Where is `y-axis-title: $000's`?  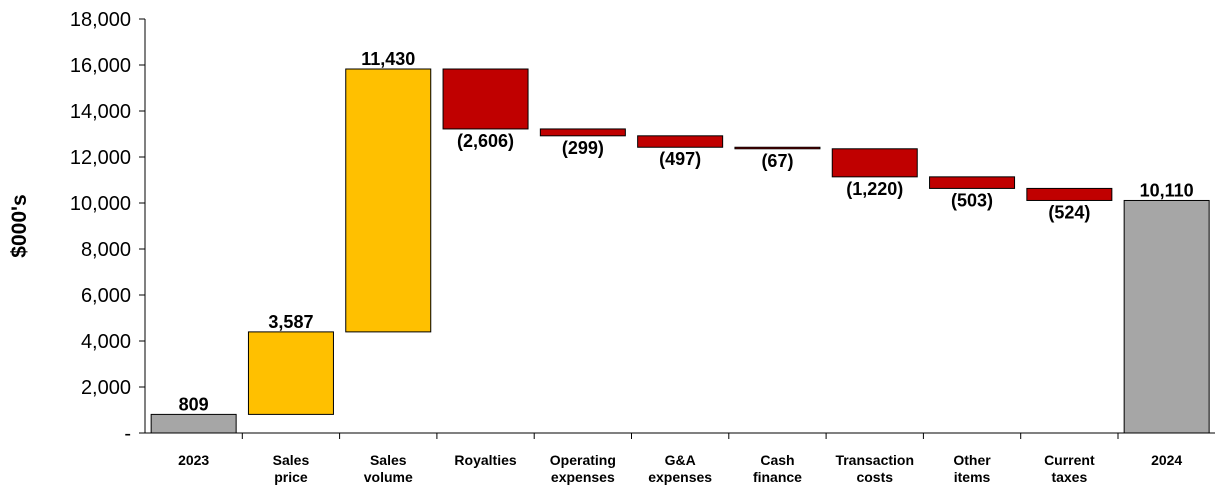 y-axis-title: $000's is located at coordinates (19, 225).